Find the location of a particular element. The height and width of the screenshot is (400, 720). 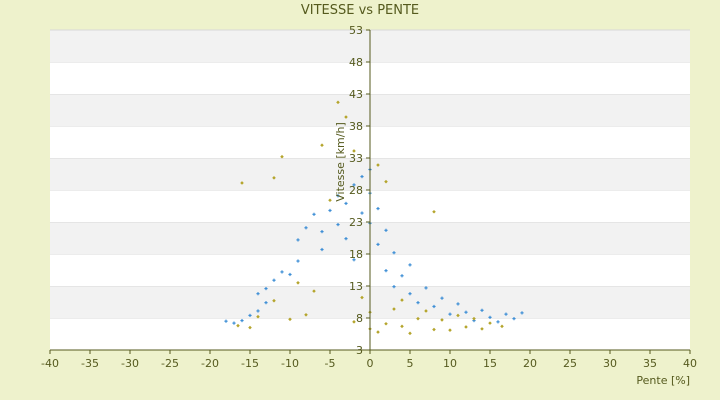

y-tick-label: 38 is located at coordinates (356, 126).